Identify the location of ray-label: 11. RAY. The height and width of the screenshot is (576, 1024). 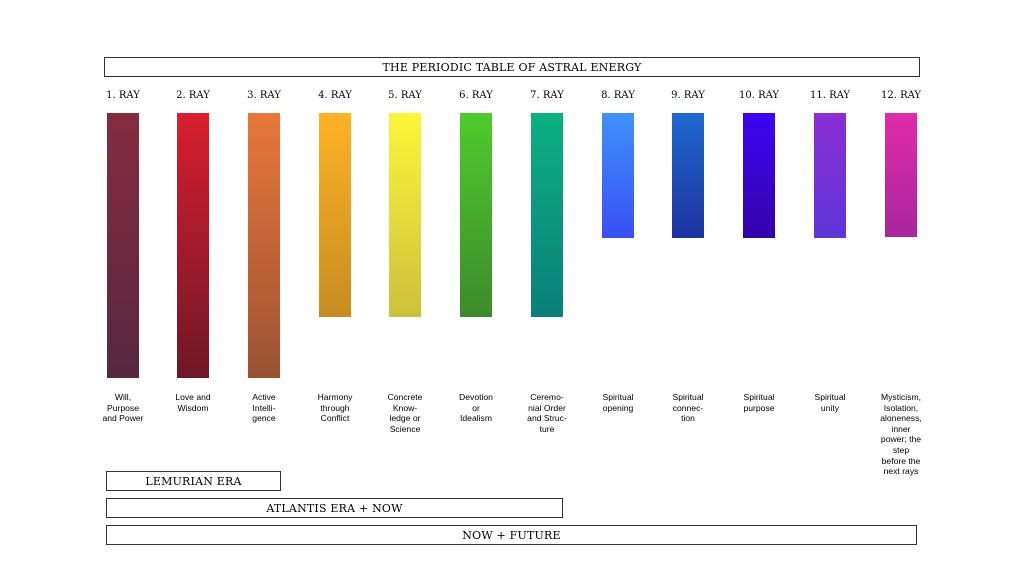
(830, 95).